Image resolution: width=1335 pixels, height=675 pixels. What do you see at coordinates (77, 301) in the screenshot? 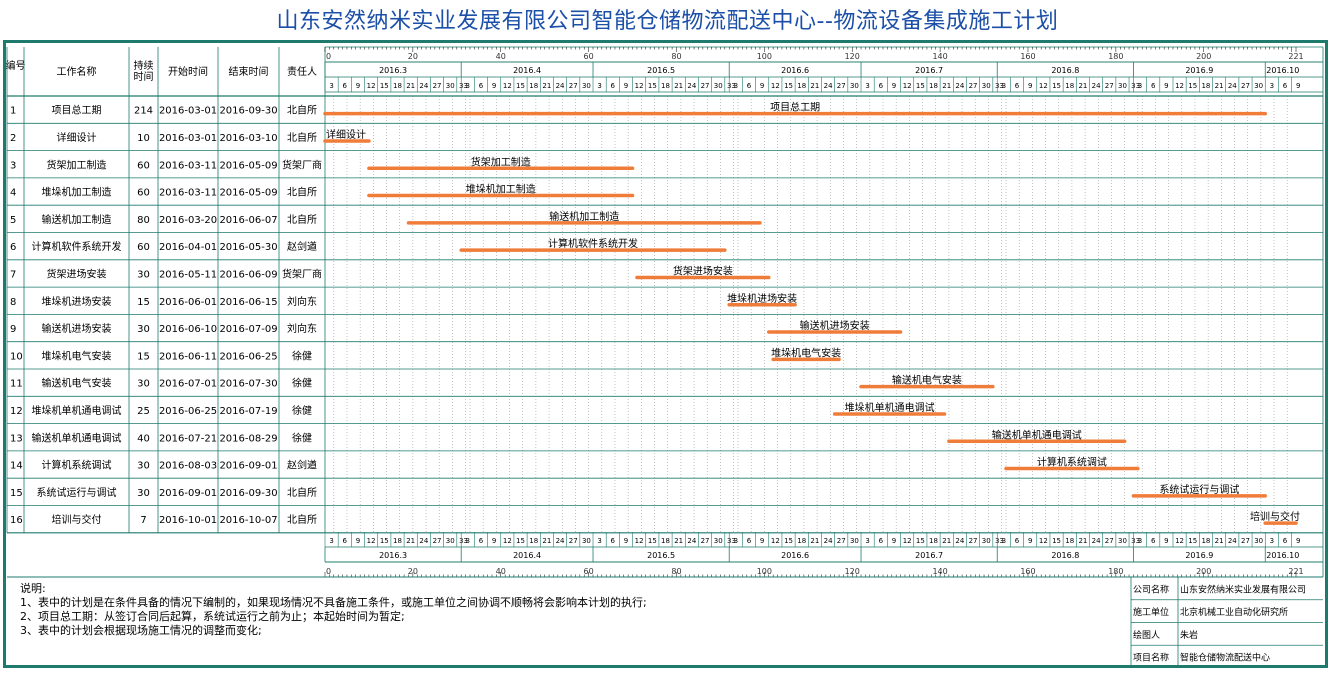
I see `task-name: 堆垛机进场安装` at bounding box center [77, 301].